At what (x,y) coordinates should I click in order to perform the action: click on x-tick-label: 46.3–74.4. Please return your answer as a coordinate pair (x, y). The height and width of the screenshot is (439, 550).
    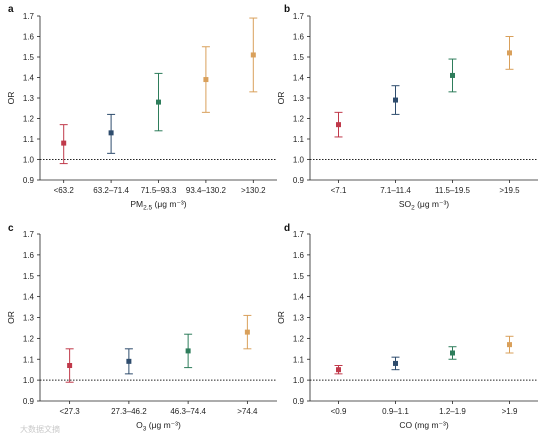
    Looking at the image, I should click on (188, 411).